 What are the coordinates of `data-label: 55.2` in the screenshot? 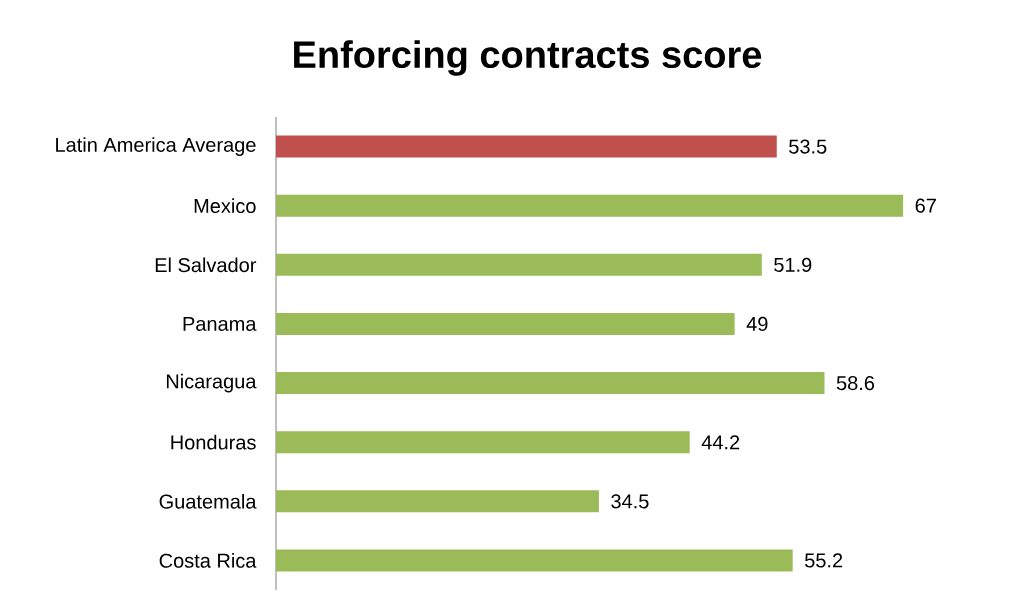 It's located at (824, 560).